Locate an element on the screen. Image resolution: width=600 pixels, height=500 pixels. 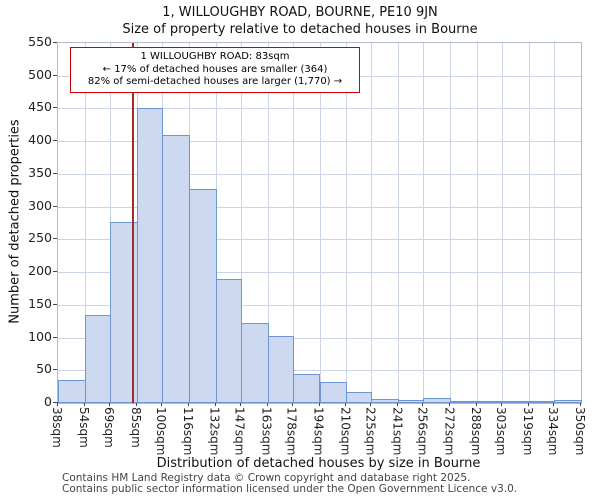
x-tick-label: 210sqm is located at coordinates (345, 431).